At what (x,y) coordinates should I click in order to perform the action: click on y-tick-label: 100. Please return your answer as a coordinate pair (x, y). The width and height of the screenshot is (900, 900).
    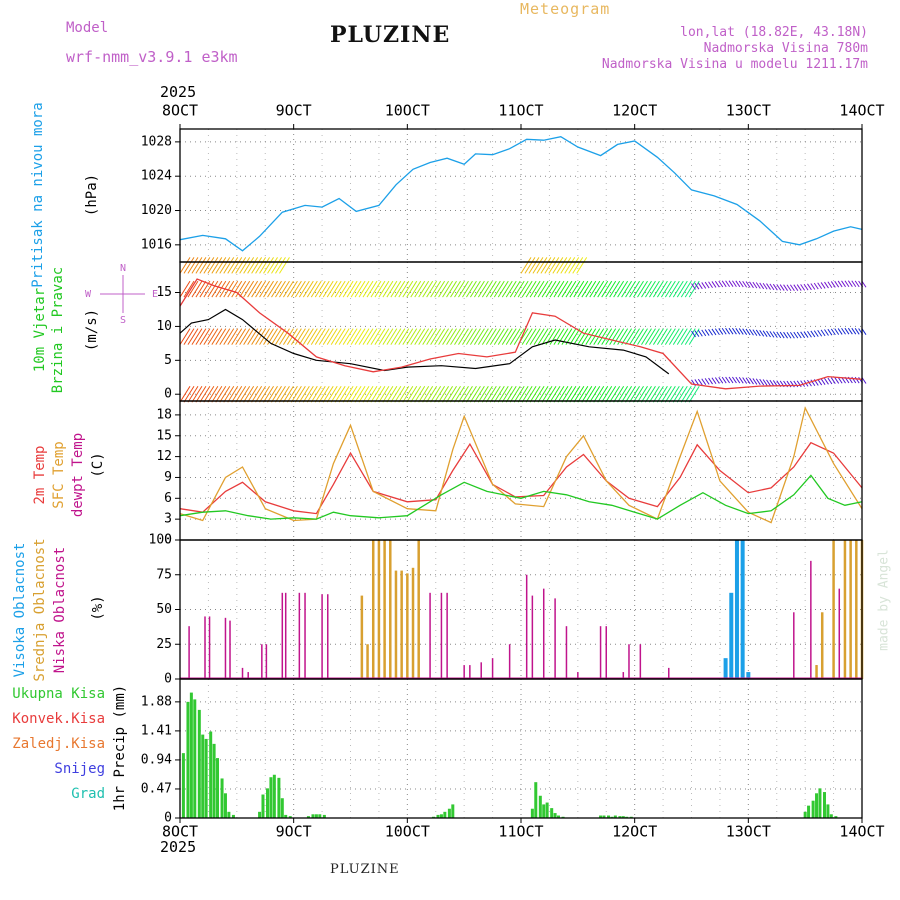
    Looking at the image, I should click on (160, 540).